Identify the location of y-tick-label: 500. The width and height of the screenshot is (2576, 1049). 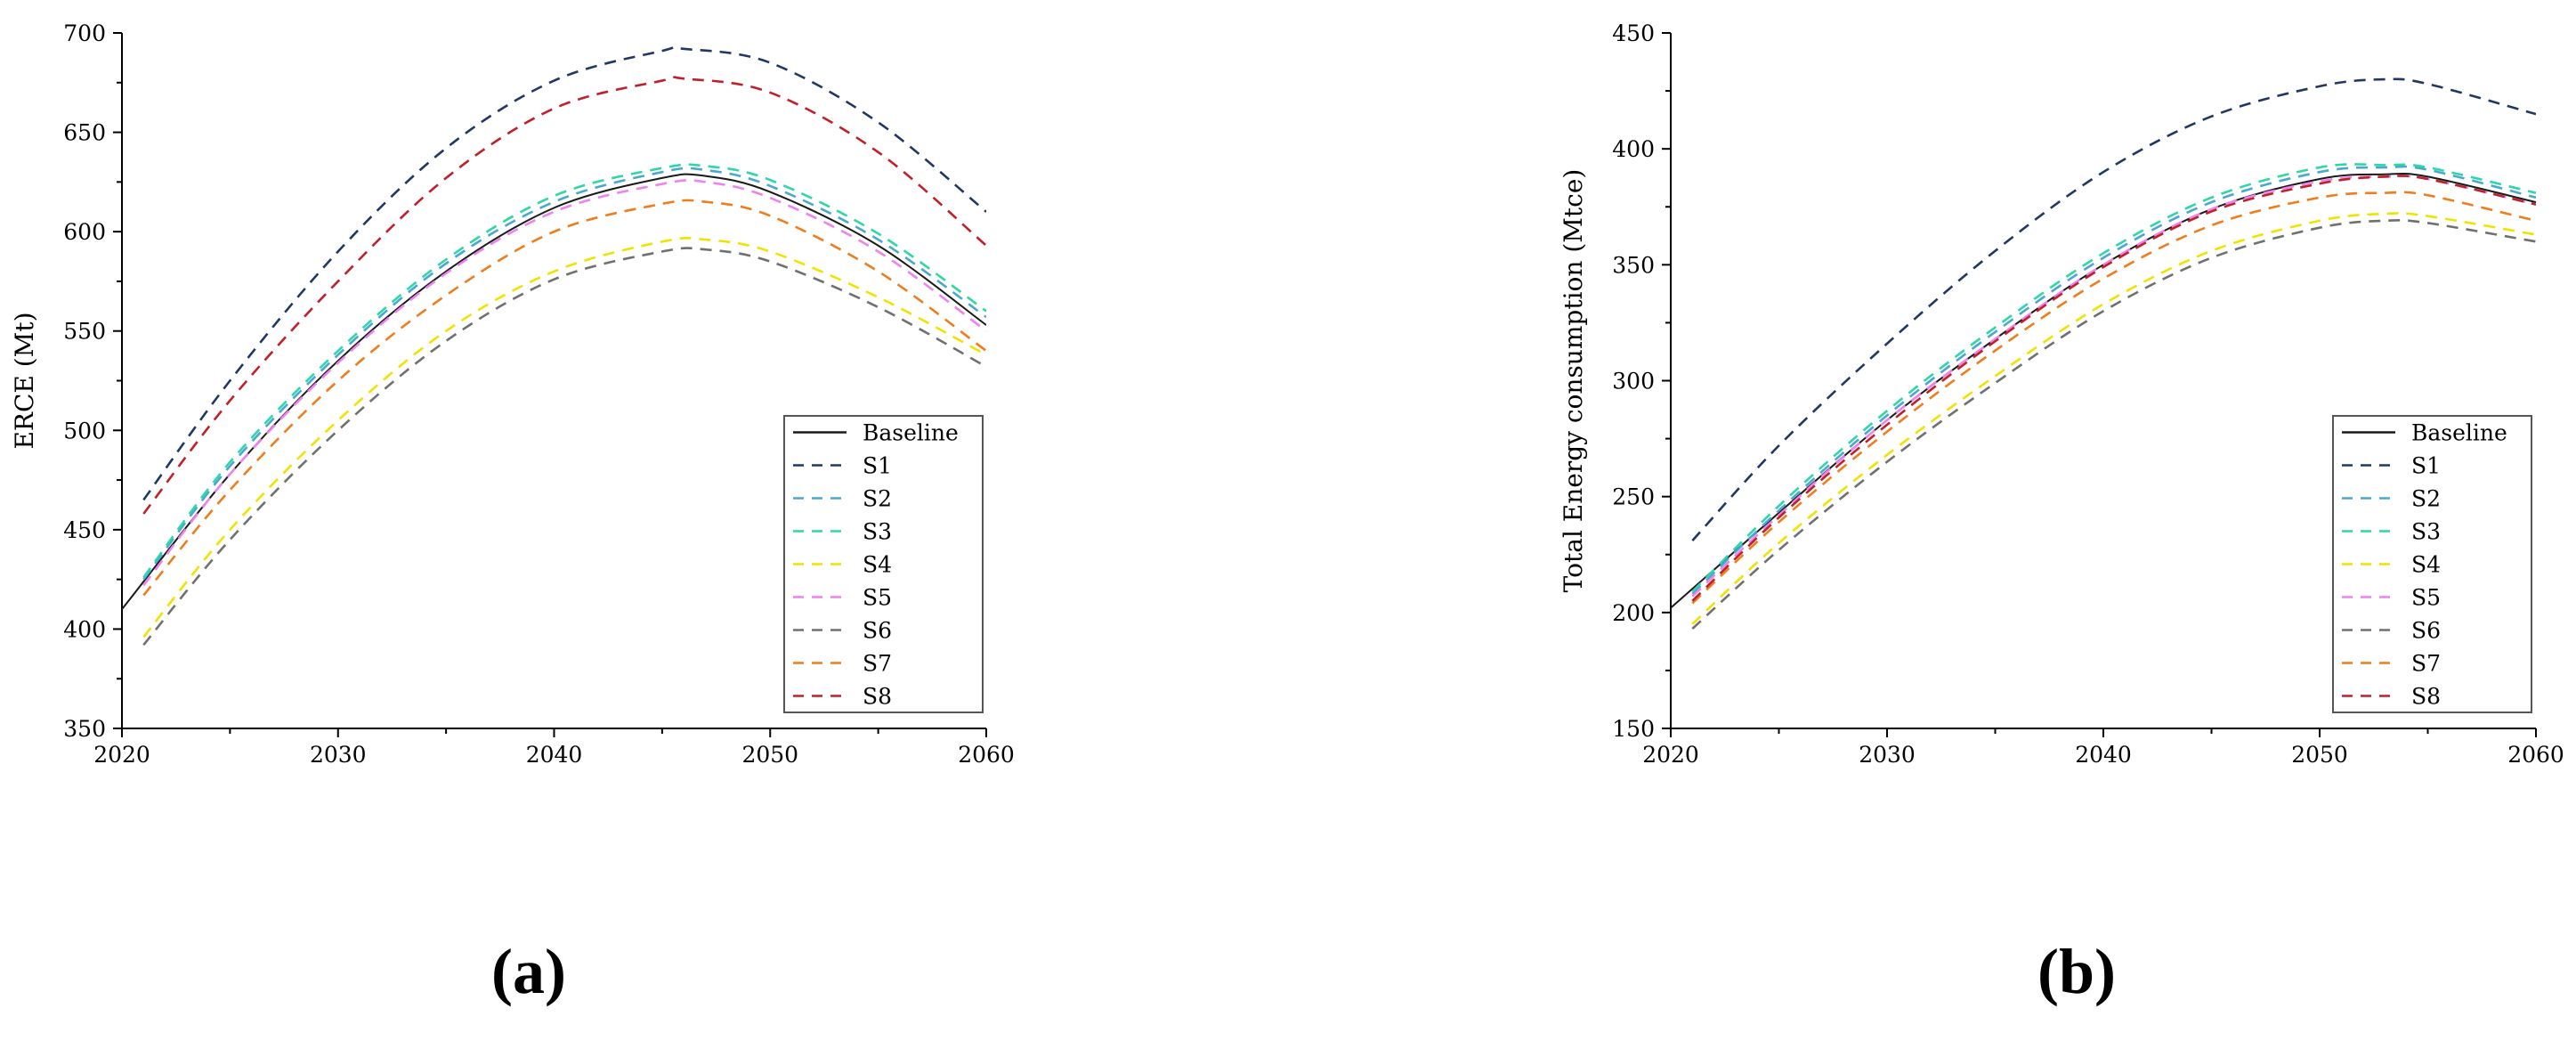
(84, 431).